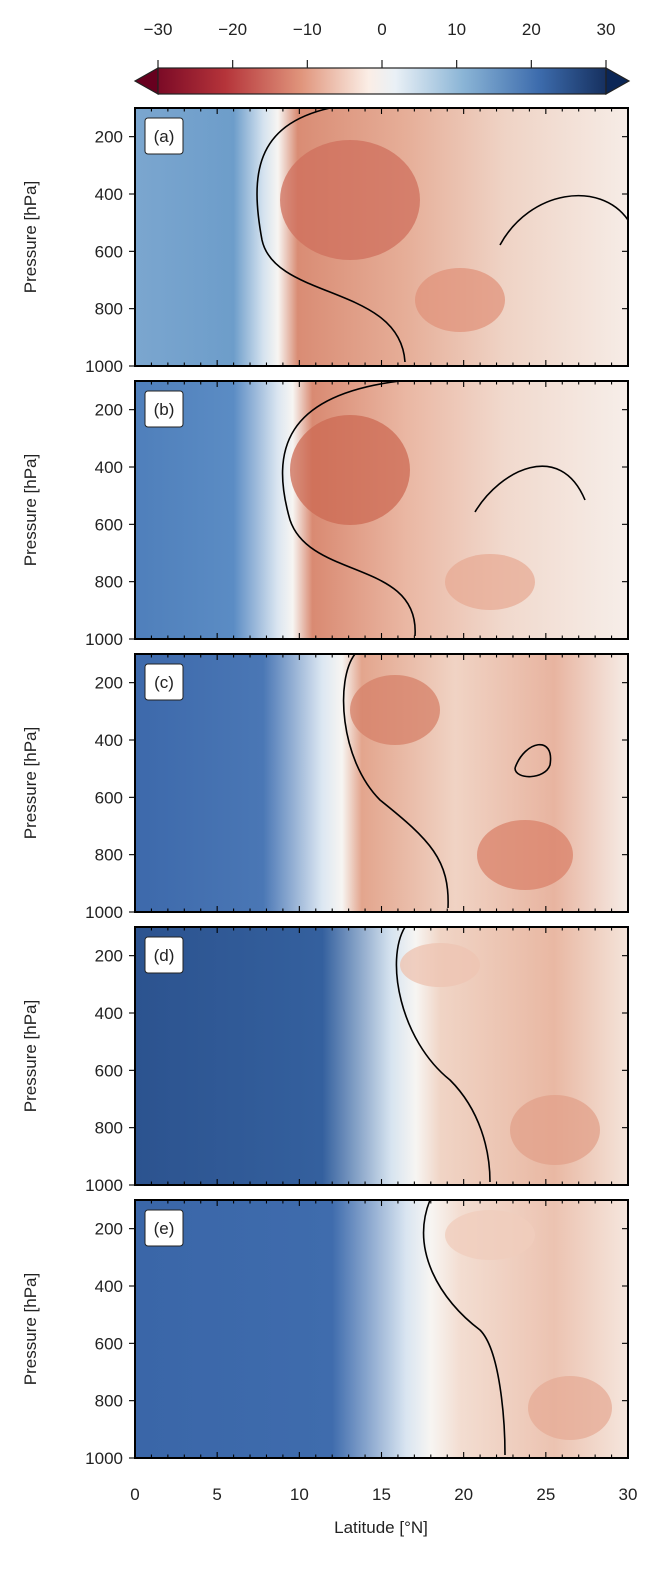  Describe the element at coordinates (447, 781) in the screenshot. I see `panel-c-zero-contour` at that location.